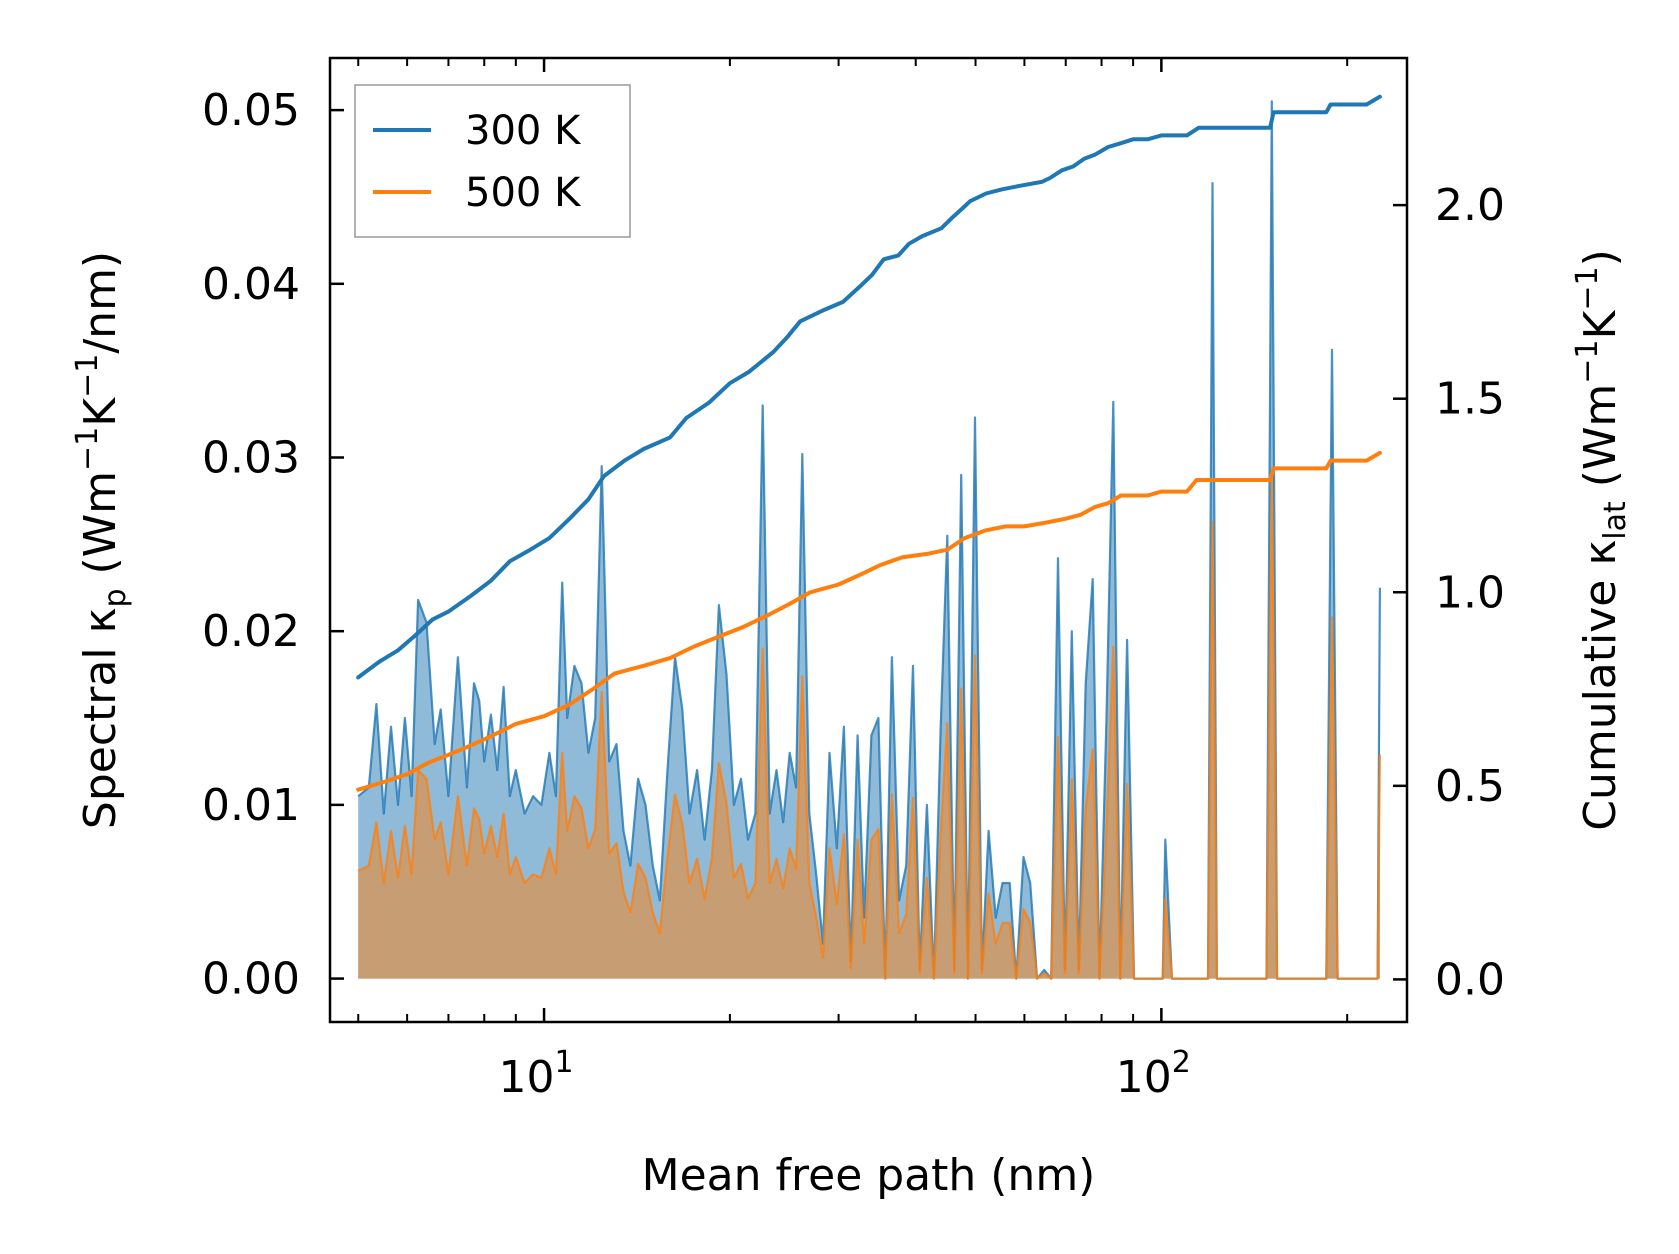 This screenshot has width=1679, height=1254. I want to click on legend-box, so click(492, 161).